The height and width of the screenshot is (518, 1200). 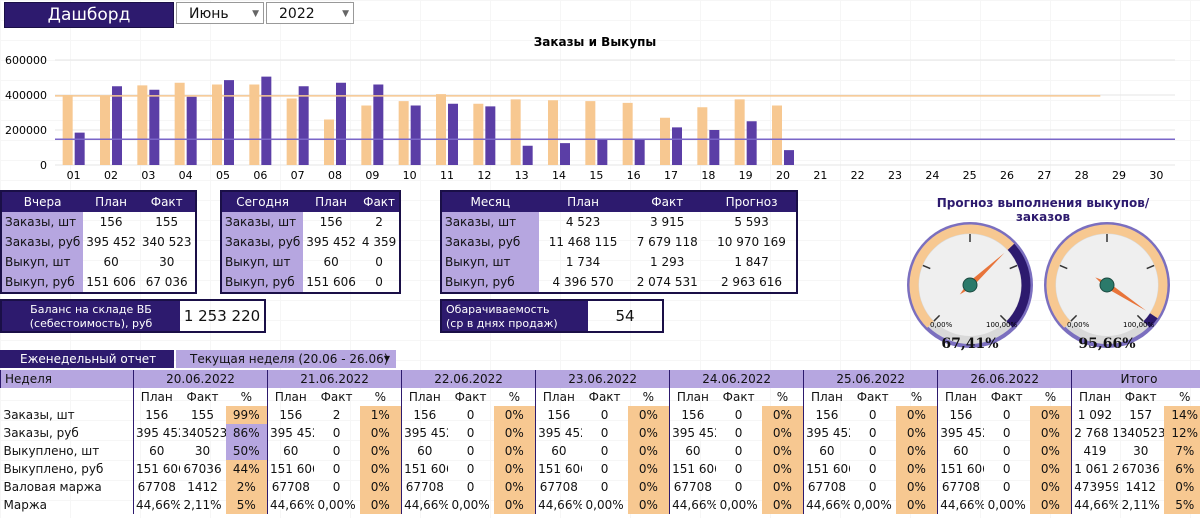 I want to click on percent-cell: 12%, so click(x=1181, y=433).